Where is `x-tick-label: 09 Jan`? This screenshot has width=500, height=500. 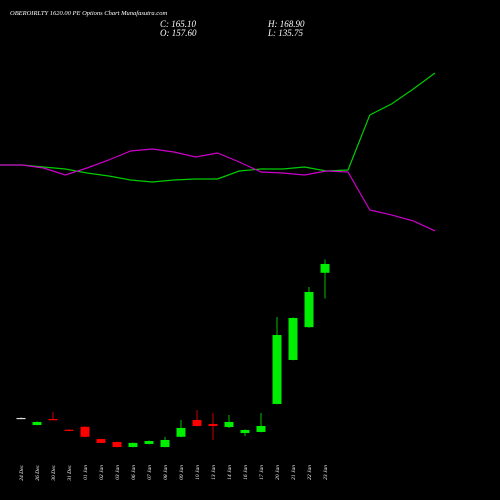 x-tick-label: 09 Jan is located at coordinates (182, 472).